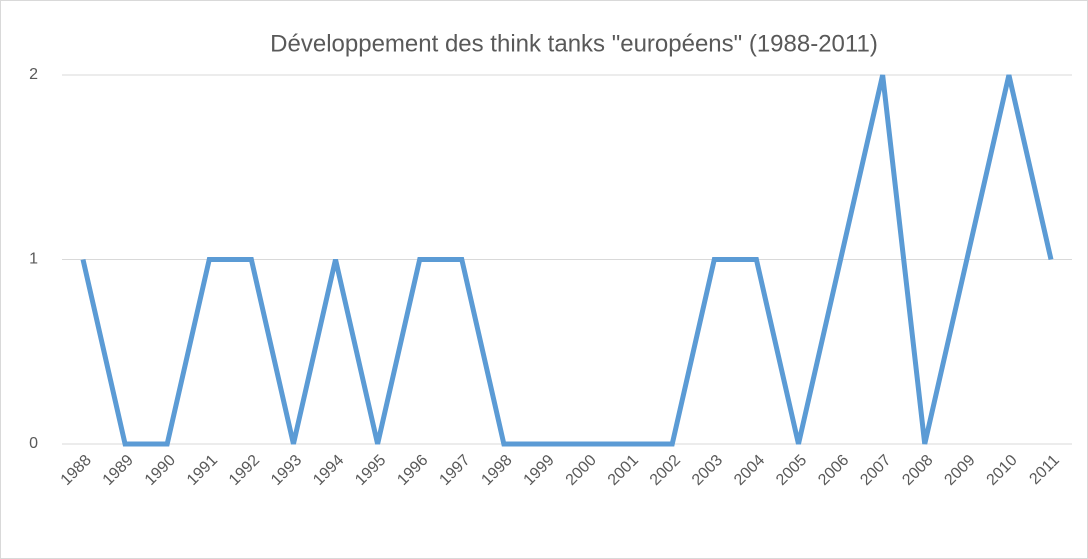 The width and height of the screenshot is (1088, 559). What do you see at coordinates (33, 443) in the screenshot?
I see `y-tick-label: 0` at bounding box center [33, 443].